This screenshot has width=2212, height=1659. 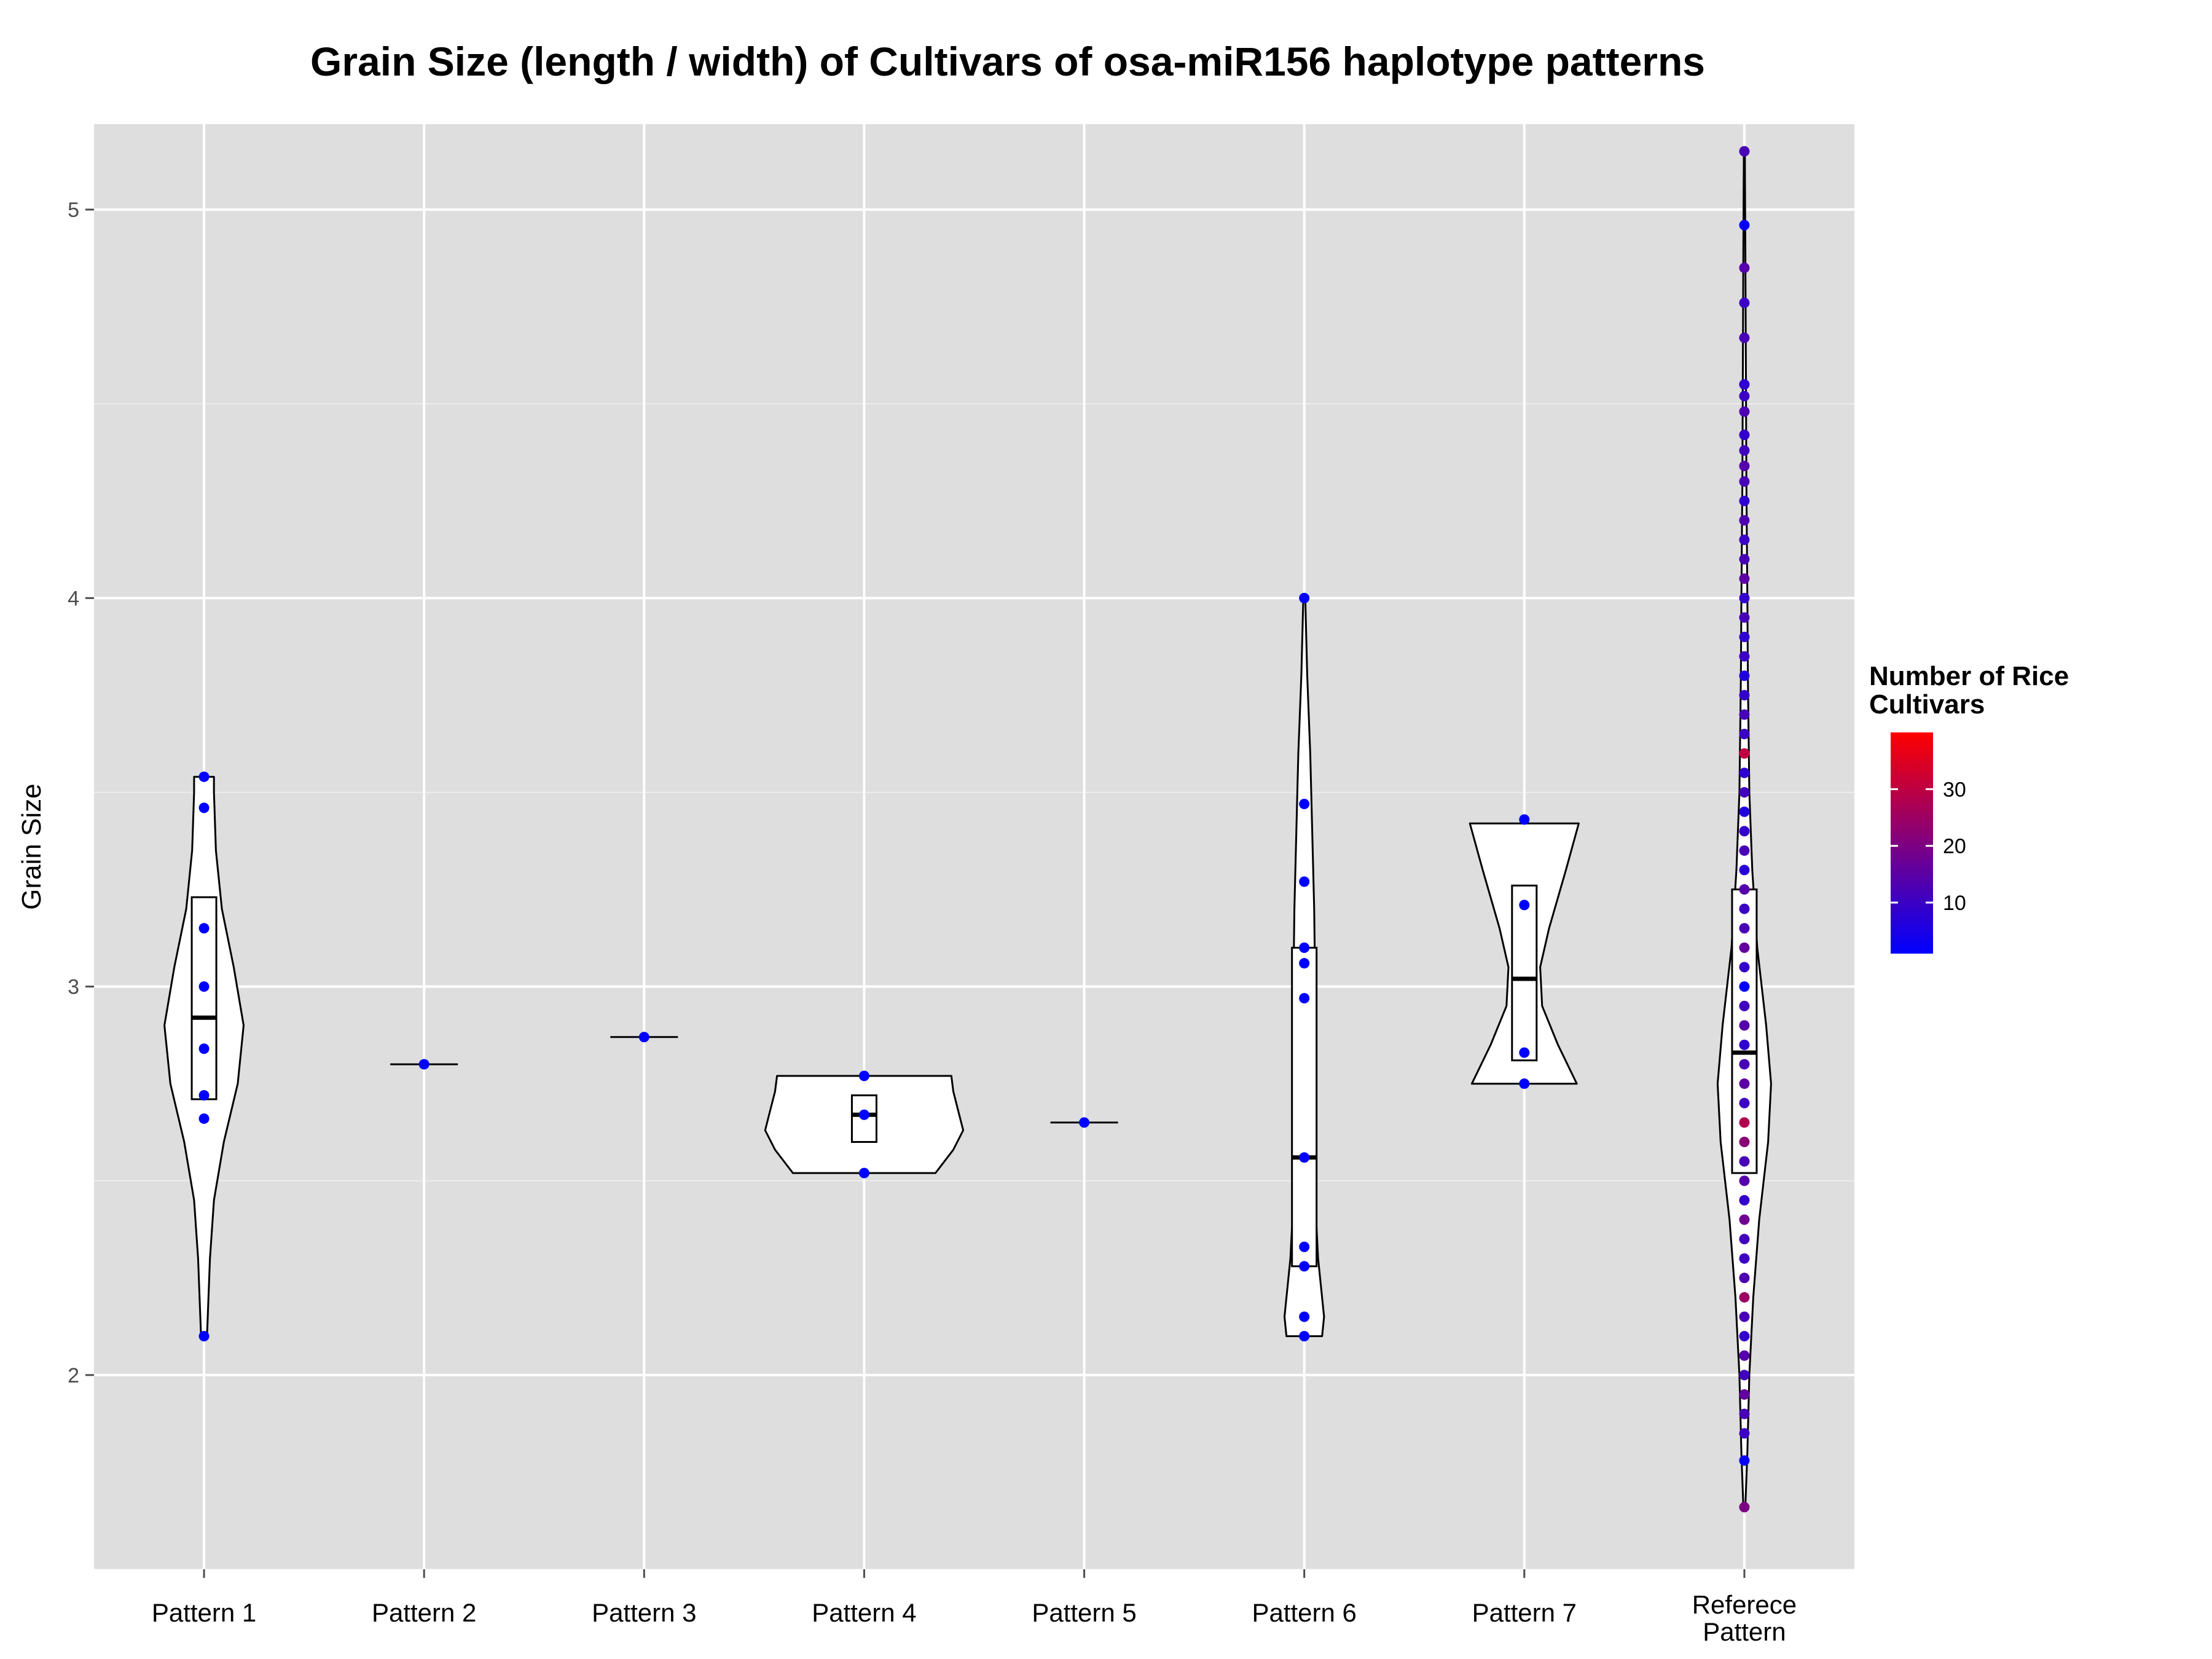 I want to click on legend-colorbar, so click(x=1912, y=843).